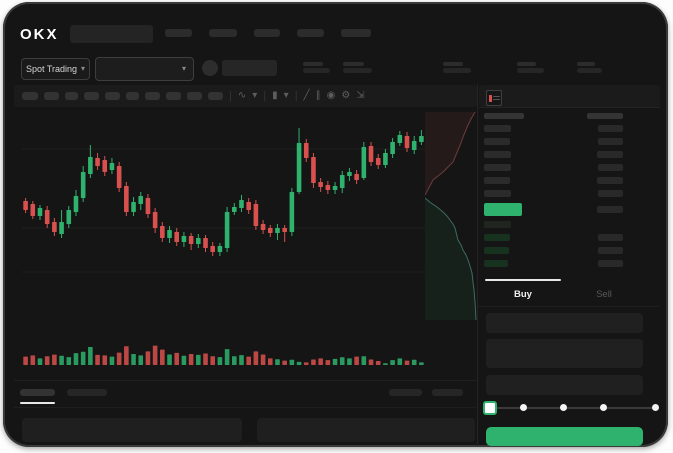 Image resolution: width=673 pixels, height=453 pixels. Describe the element at coordinates (37, 392) in the screenshot. I see `orders-tab-active` at that location.